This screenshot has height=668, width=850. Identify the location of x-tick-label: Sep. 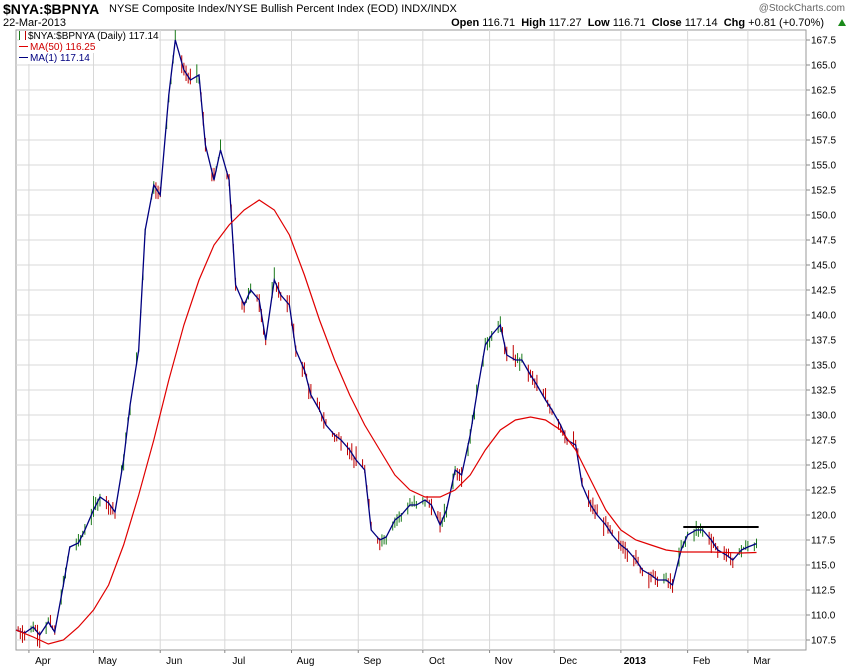
(372, 661).